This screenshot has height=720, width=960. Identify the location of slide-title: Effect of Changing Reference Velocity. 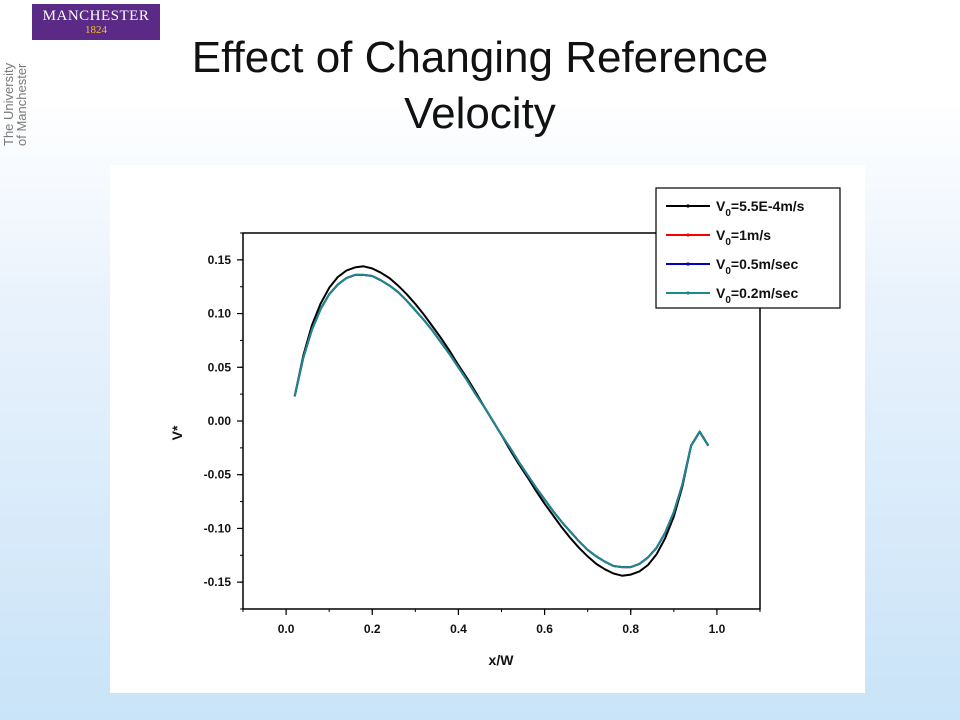
(480, 86).